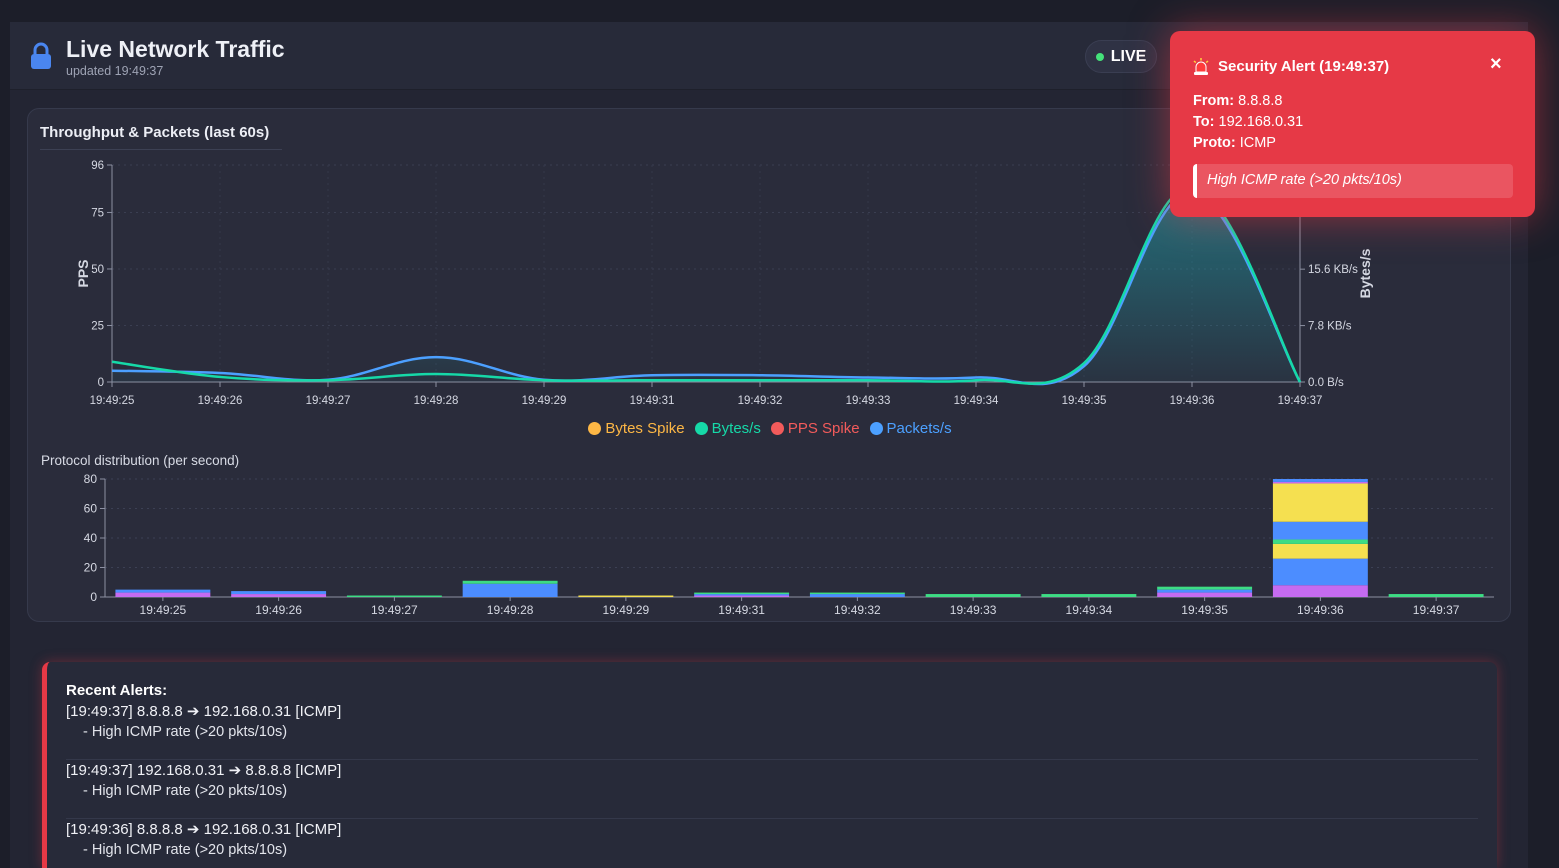 The image size is (1559, 868). I want to click on toast-title: Security Alert (19:49:37), so click(1304, 66).